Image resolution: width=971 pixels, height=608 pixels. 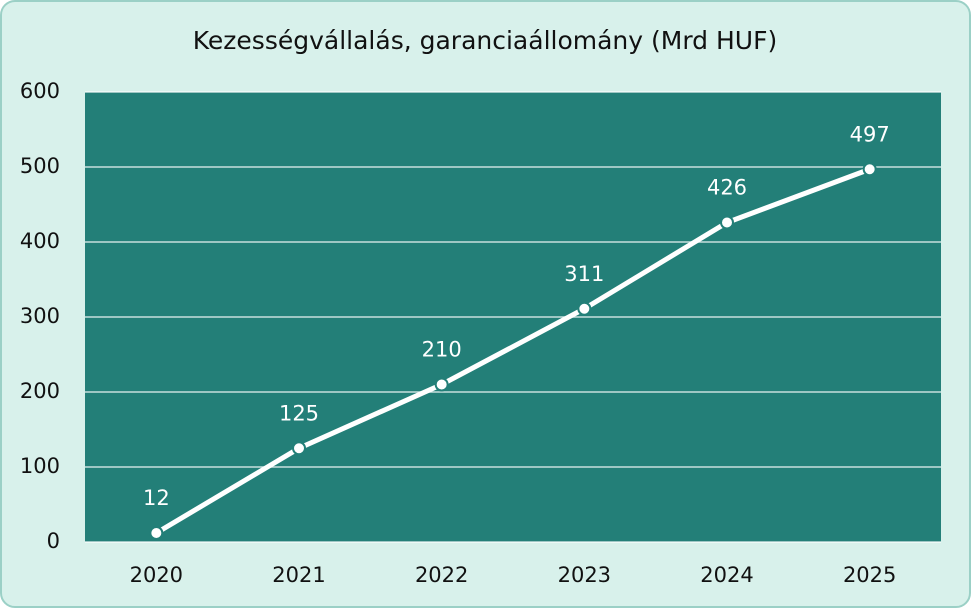 I want to click on y-tick-label: 200, so click(x=40, y=391).